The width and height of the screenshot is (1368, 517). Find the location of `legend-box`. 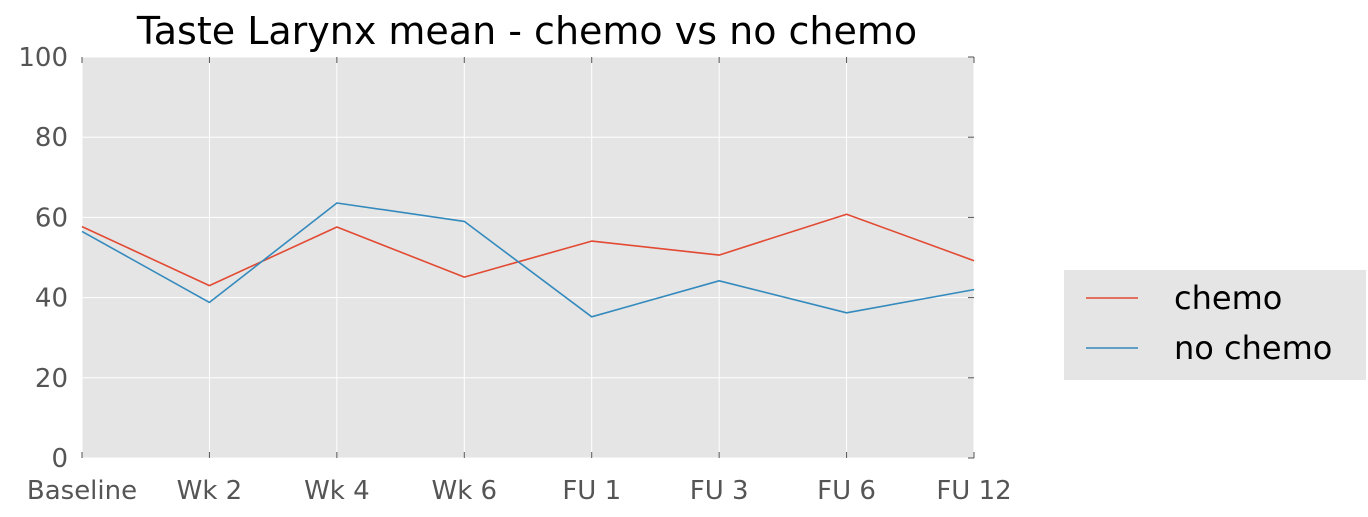

legend-box is located at coordinates (1215, 325).